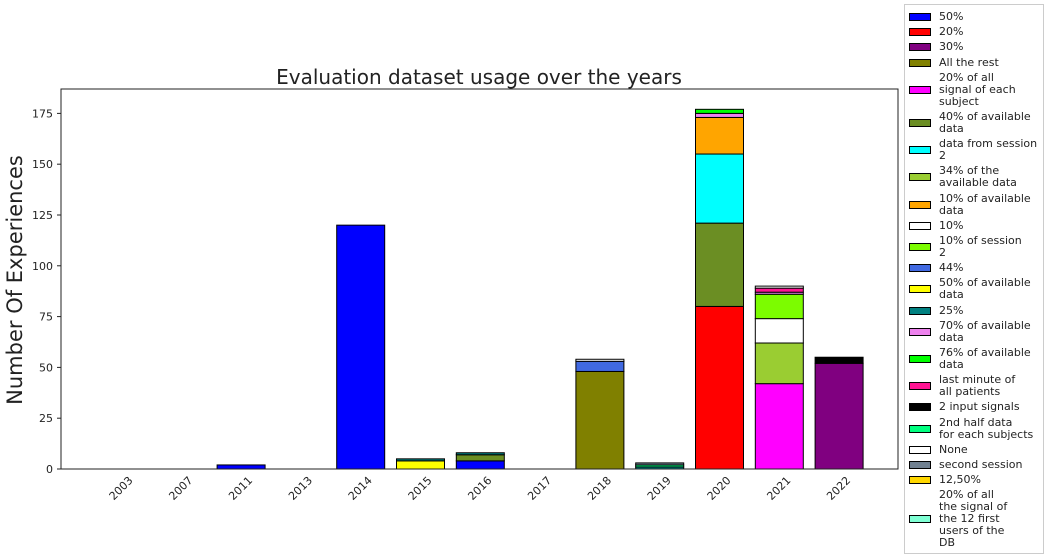 The image size is (1052, 559). I want to click on legend-label: 10%, so click(951, 225).